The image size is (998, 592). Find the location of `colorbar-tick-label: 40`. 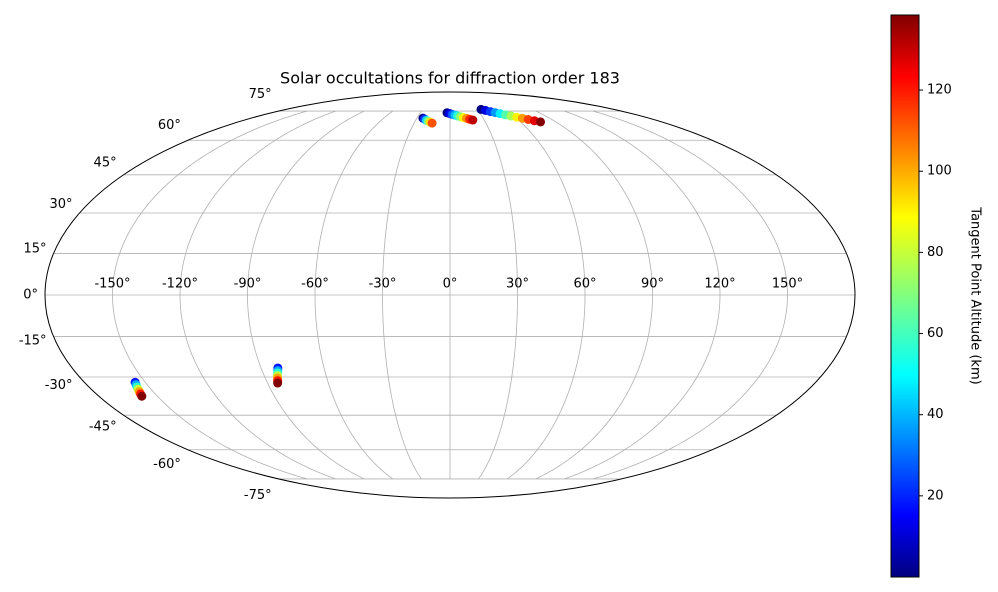

colorbar-tick-label: 40 is located at coordinates (935, 414).